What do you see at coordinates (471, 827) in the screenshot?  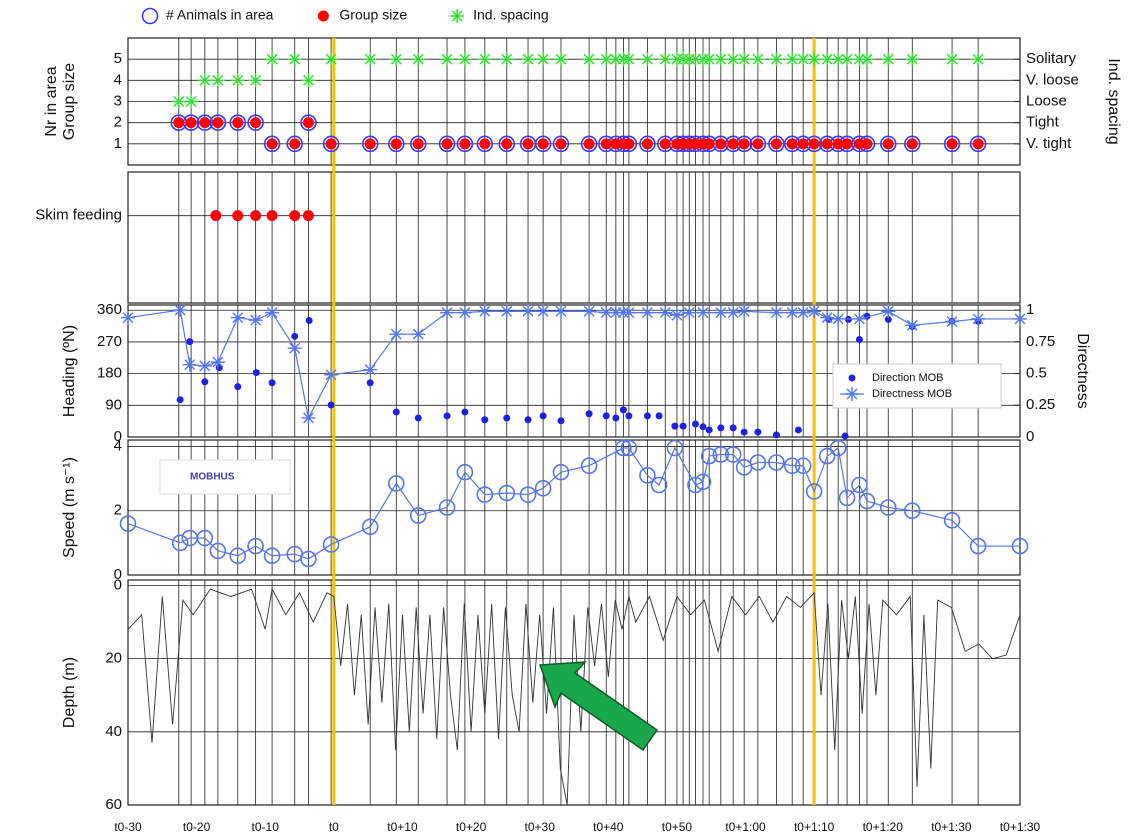 I see `x-tick-label: t0+20` at bounding box center [471, 827].